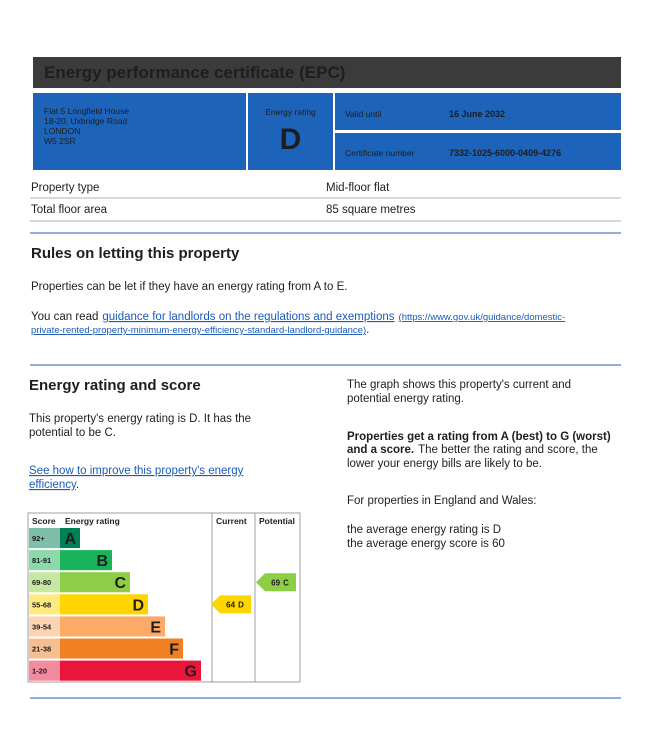 Image resolution: width=657 pixels, height=742 pixels. What do you see at coordinates (191, 672) in the screenshot?
I see `band-letter: G` at bounding box center [191, 672].